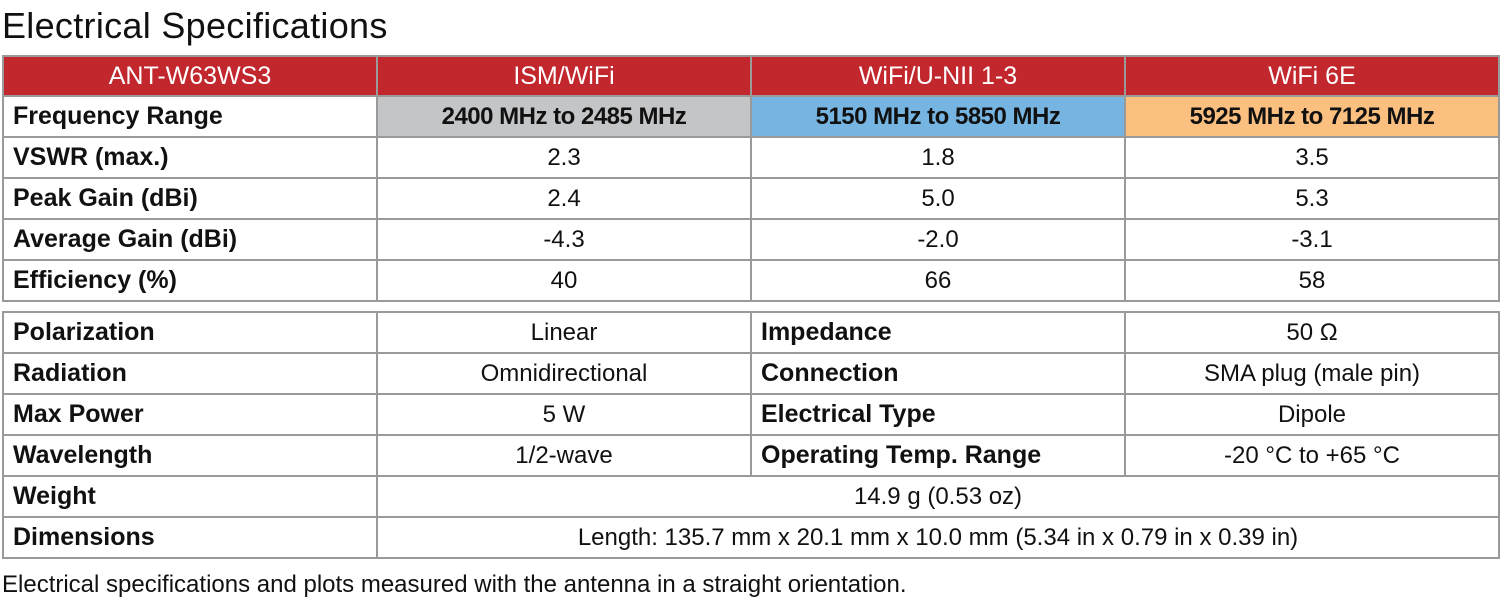 The image size is (1500, 605). I want to click on cell-value: SMA plug (male pin), so click(1312, 373).